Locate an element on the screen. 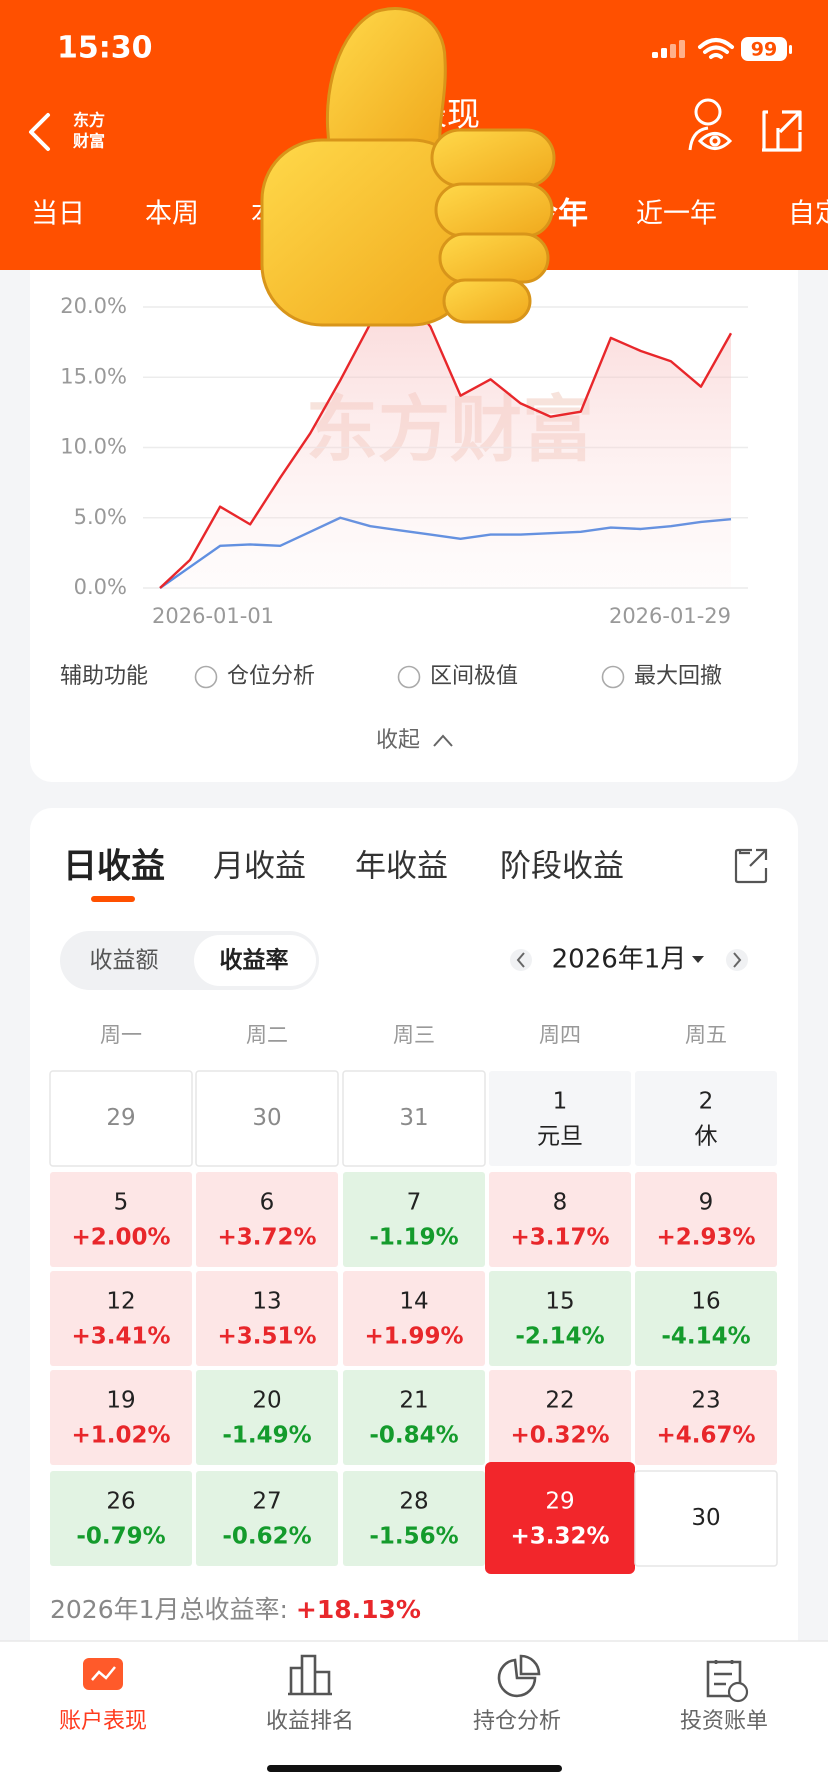 Image resolution: width=828 pixels, height=1792 pixels. cell-note: 元旦 is located at coordinates (560, 1137).